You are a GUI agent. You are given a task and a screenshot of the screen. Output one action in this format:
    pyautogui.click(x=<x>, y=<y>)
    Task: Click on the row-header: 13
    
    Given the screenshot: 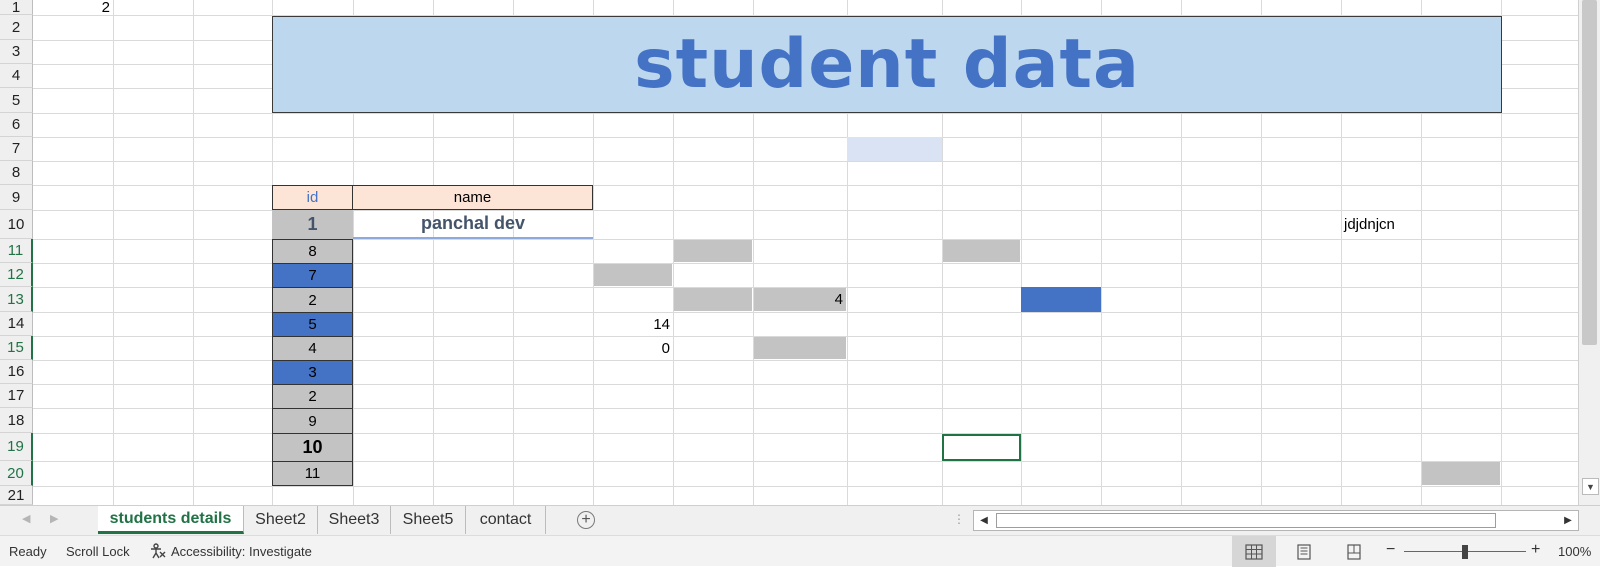 What is the action you would take?
    pyautogui.click(x=16, y=299)
    